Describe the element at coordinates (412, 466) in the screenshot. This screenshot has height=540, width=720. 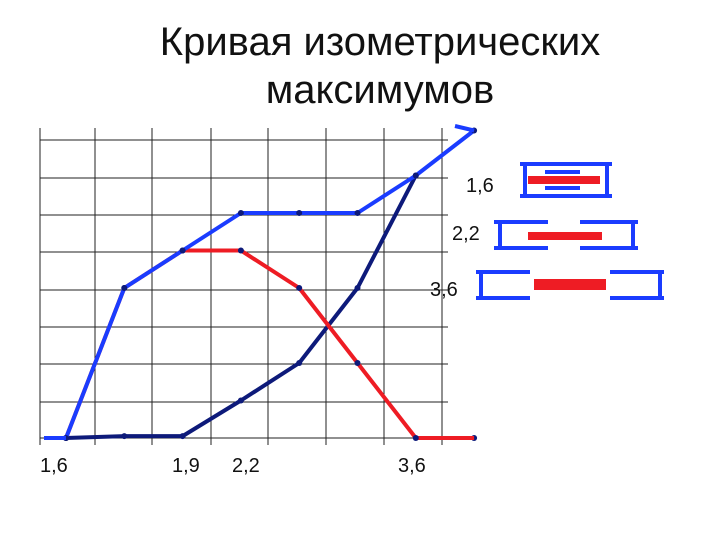
I see `x-tick-label: 3,6` at that location.